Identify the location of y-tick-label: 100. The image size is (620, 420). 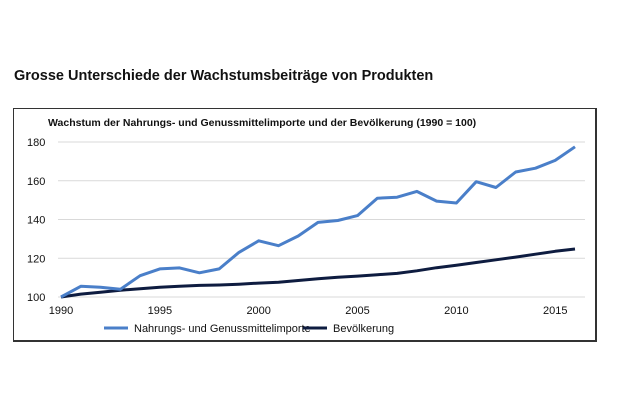
(36, 298).